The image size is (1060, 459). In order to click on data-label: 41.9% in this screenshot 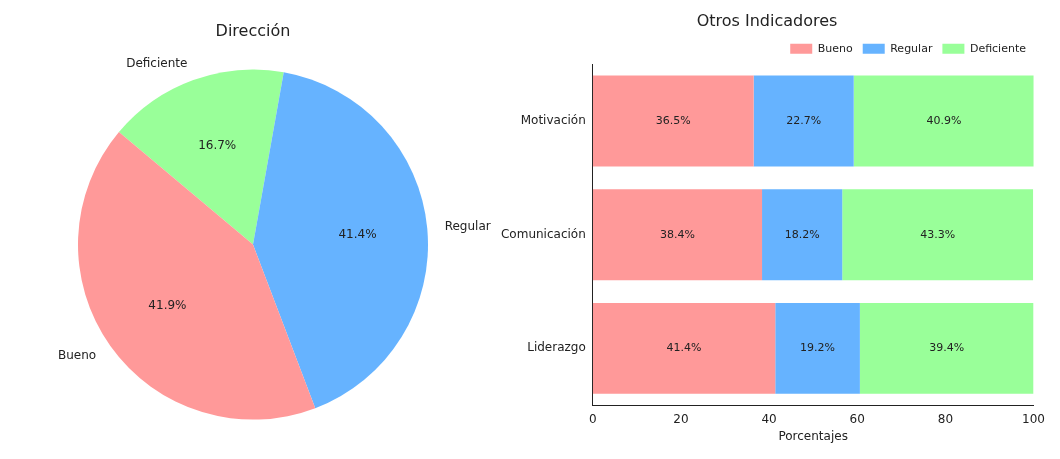, I will do `click(167, 304)`.